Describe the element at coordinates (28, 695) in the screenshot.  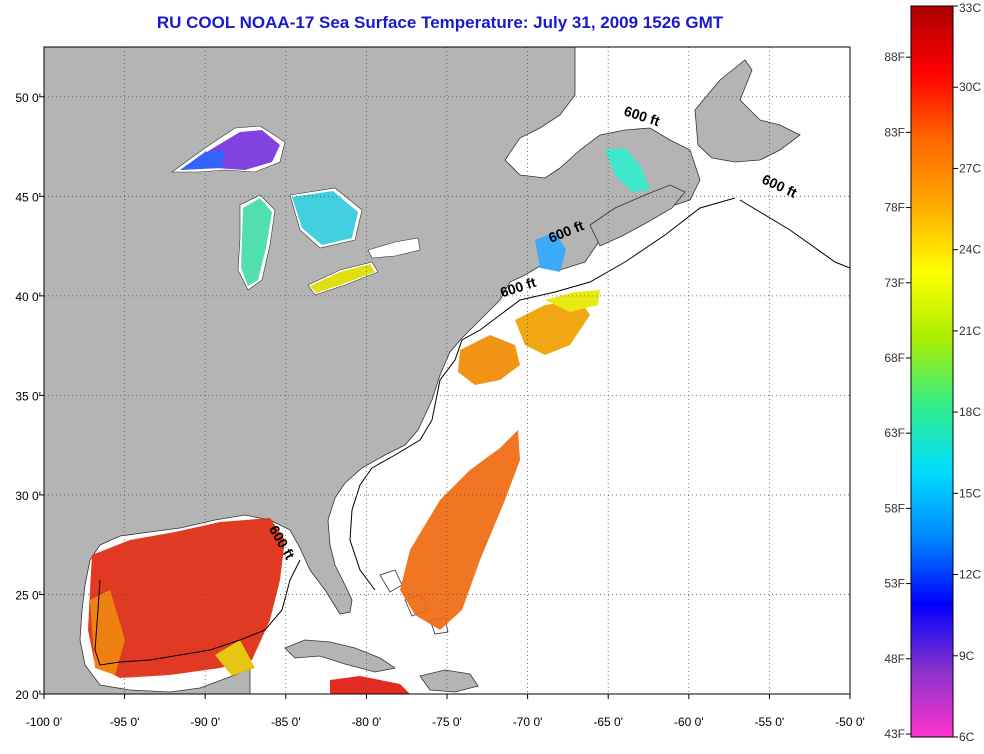
I see `lat-tick-label: 20 0'` at that location.